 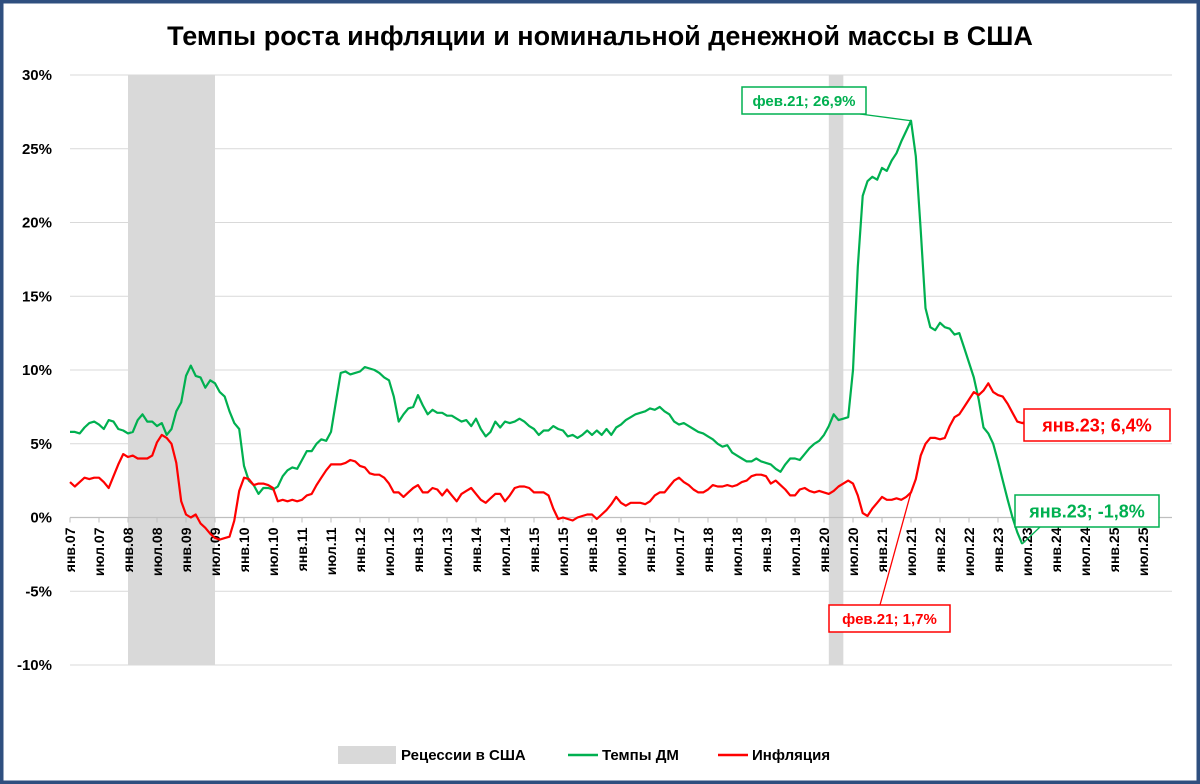 I want to click on x-tick-label: июл.19, so click(x=795, y=551).